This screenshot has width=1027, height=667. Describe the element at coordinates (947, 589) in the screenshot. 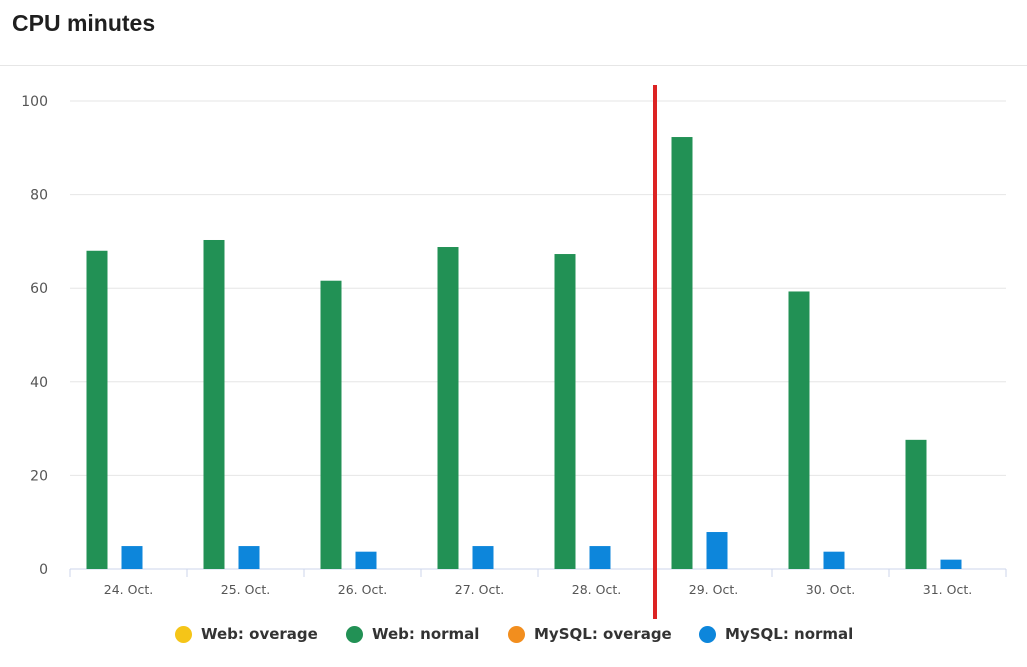

I see `x-tick-label: 31. Oct.` at that location.